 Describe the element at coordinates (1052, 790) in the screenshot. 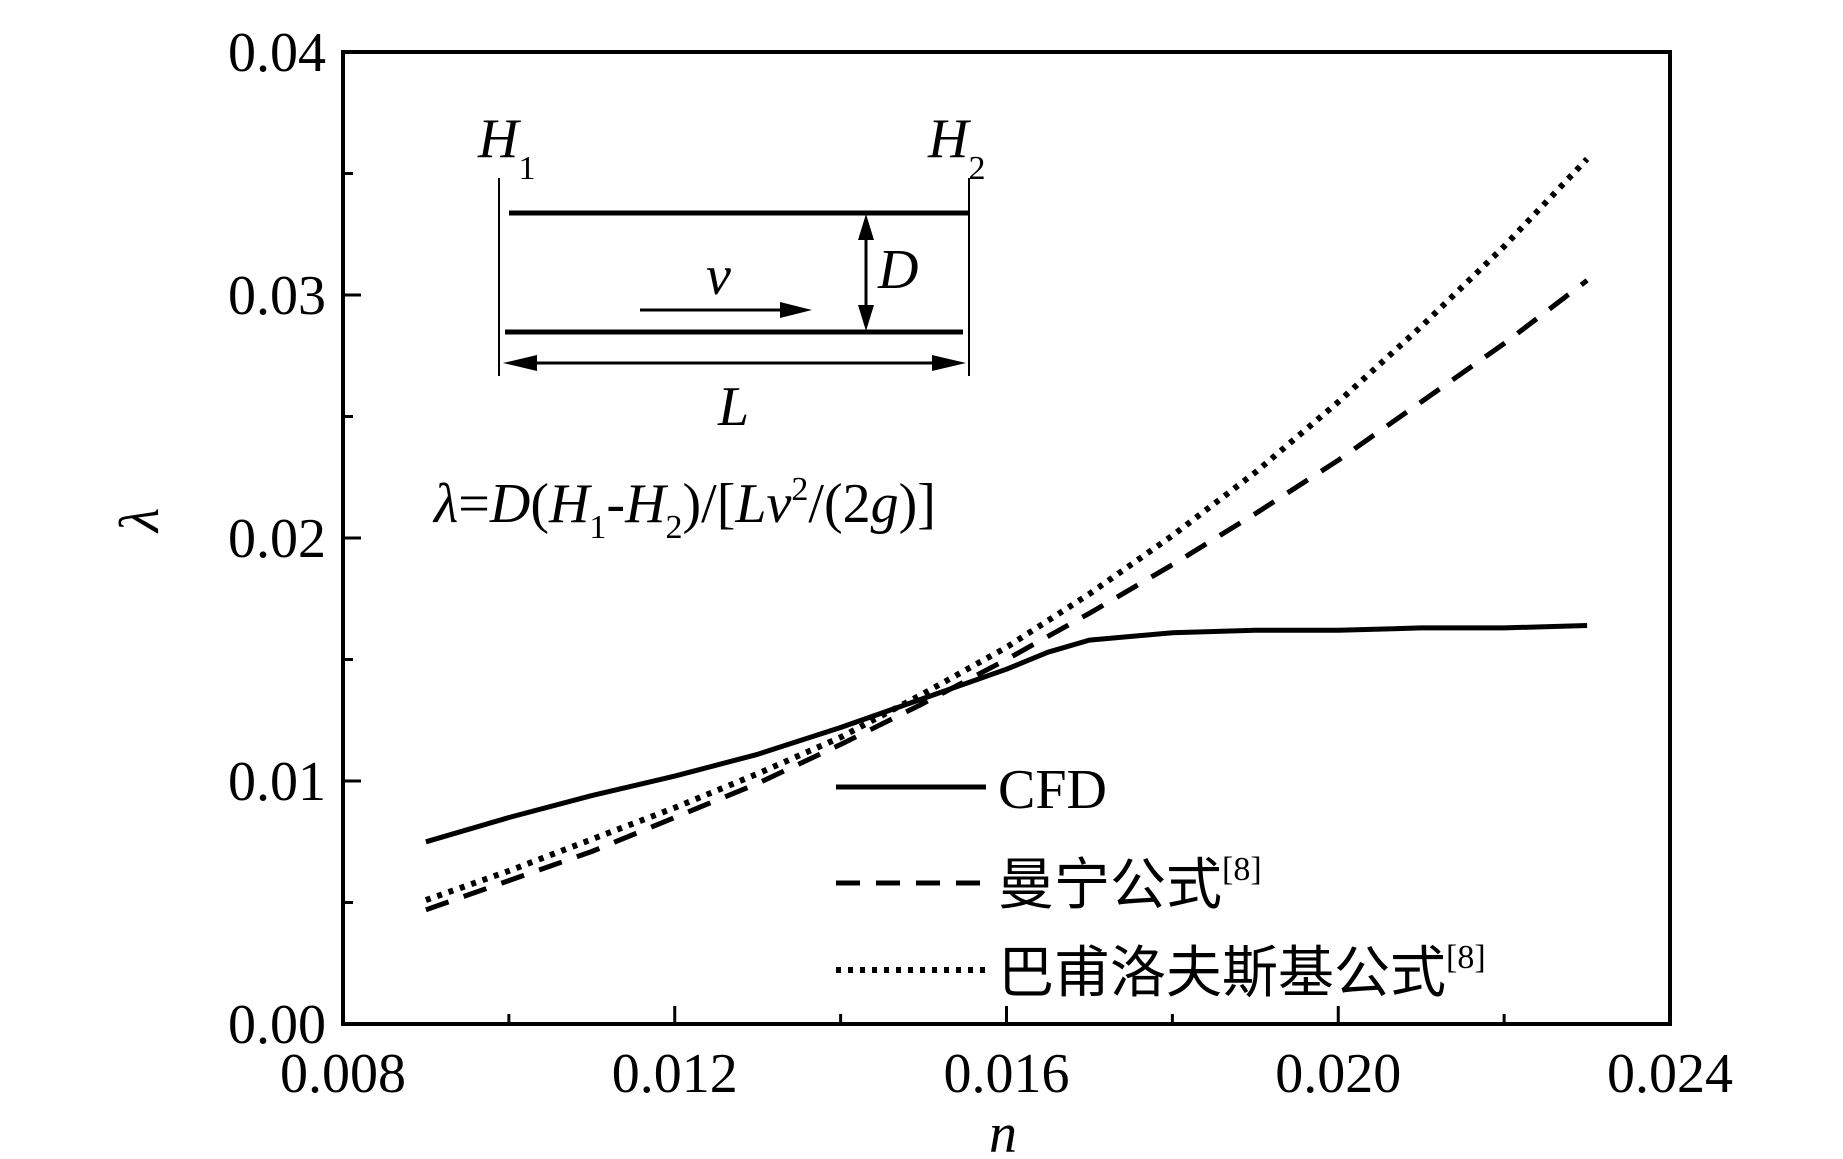

I see `legend-label-cfd: CFD` at that location.